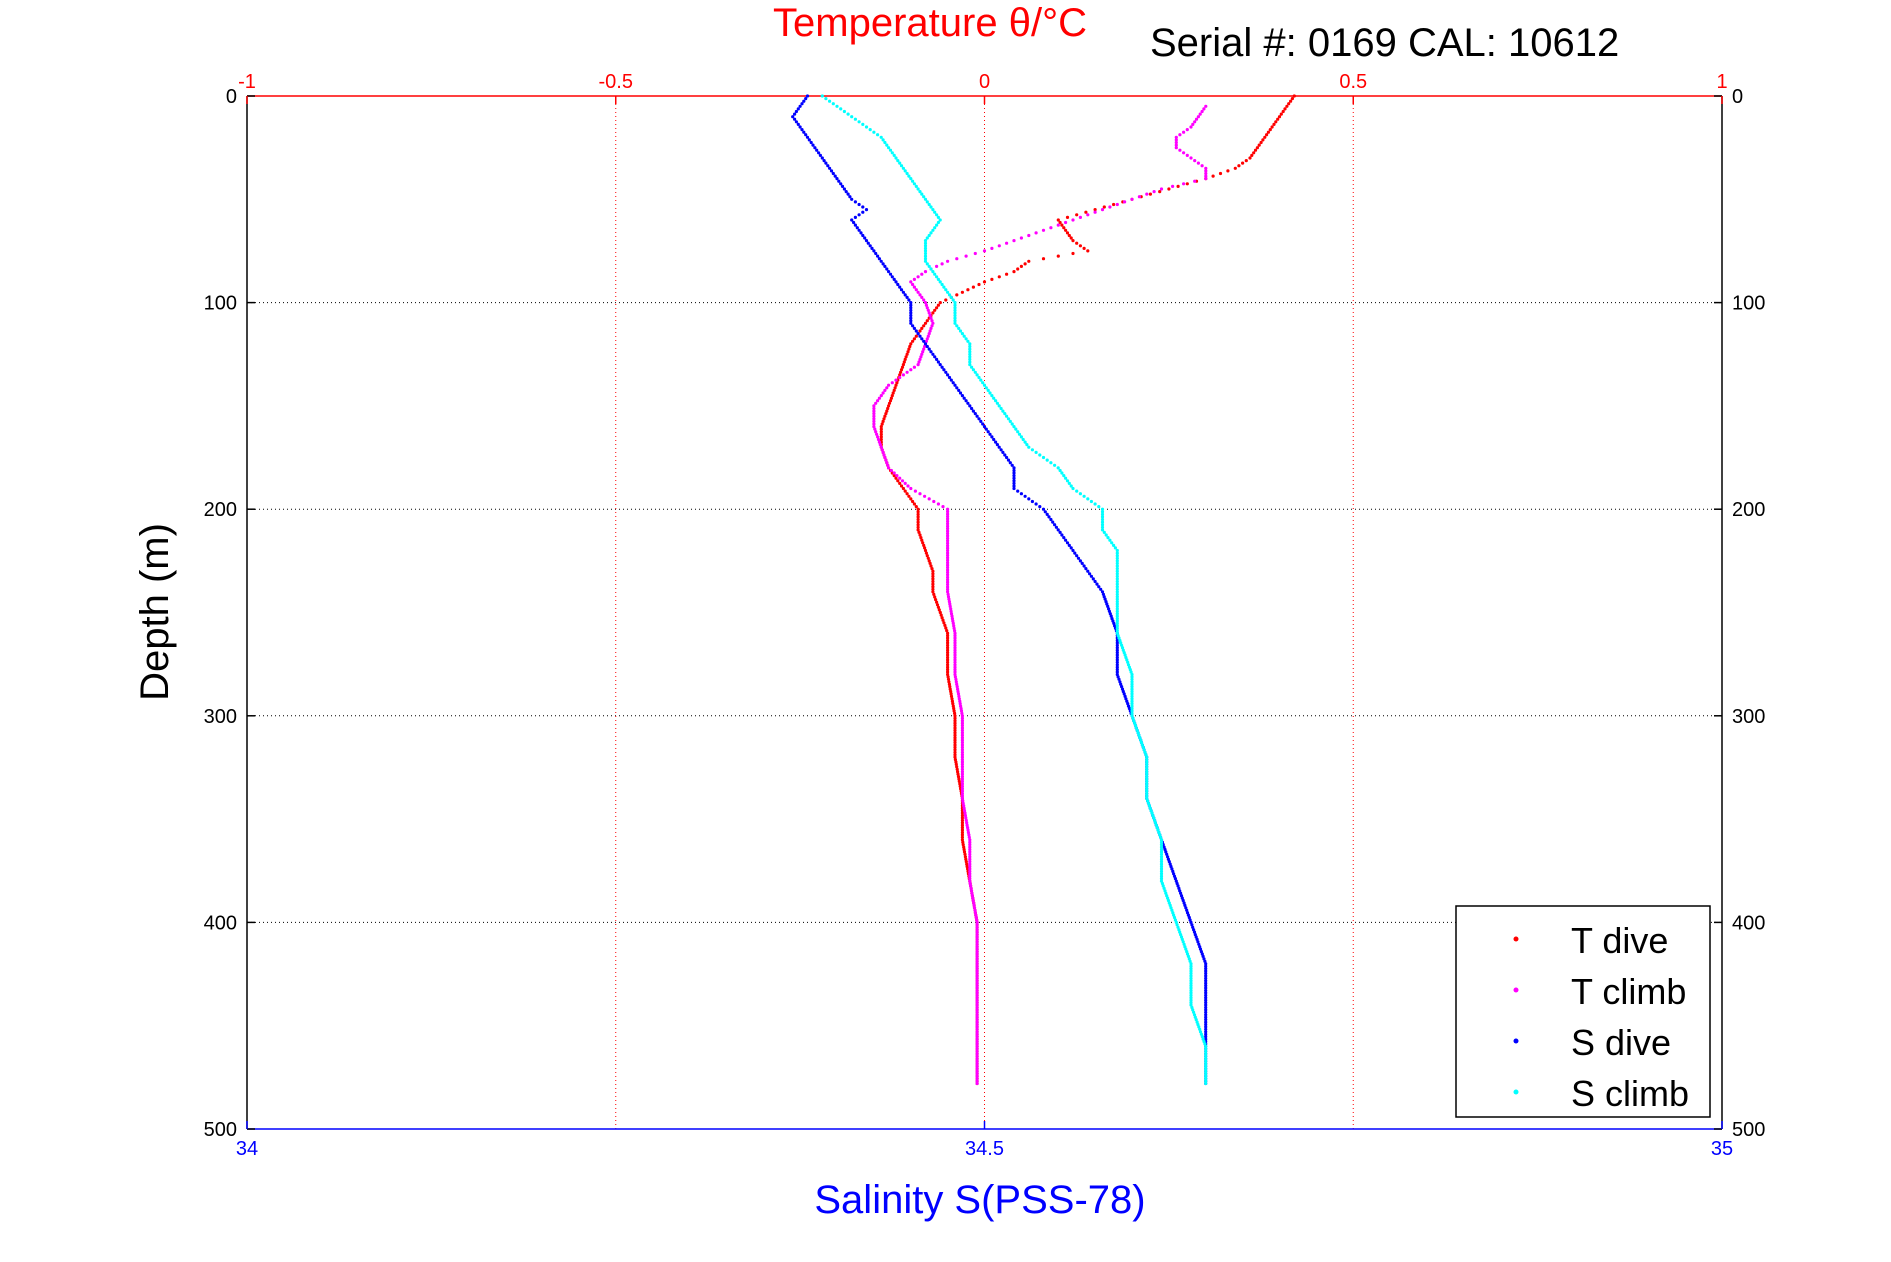 The width and height of the screenshot is (1891, 1262). I want to click on legend-label: T climb, so click(1628, 991).